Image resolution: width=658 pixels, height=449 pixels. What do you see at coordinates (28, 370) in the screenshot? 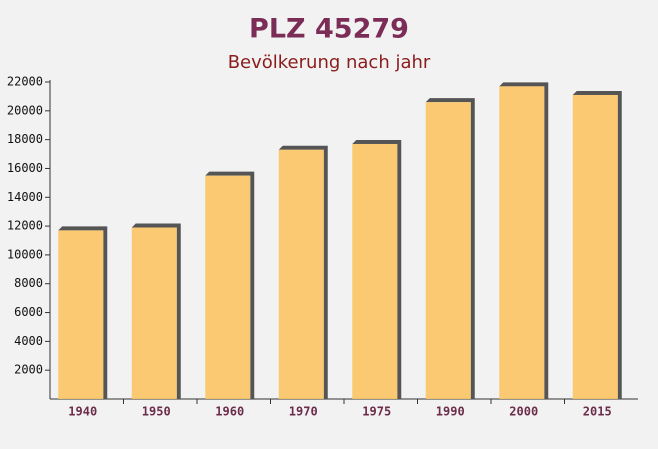
I see `y-tick-label: 2000` at bounding box center [28, 370].